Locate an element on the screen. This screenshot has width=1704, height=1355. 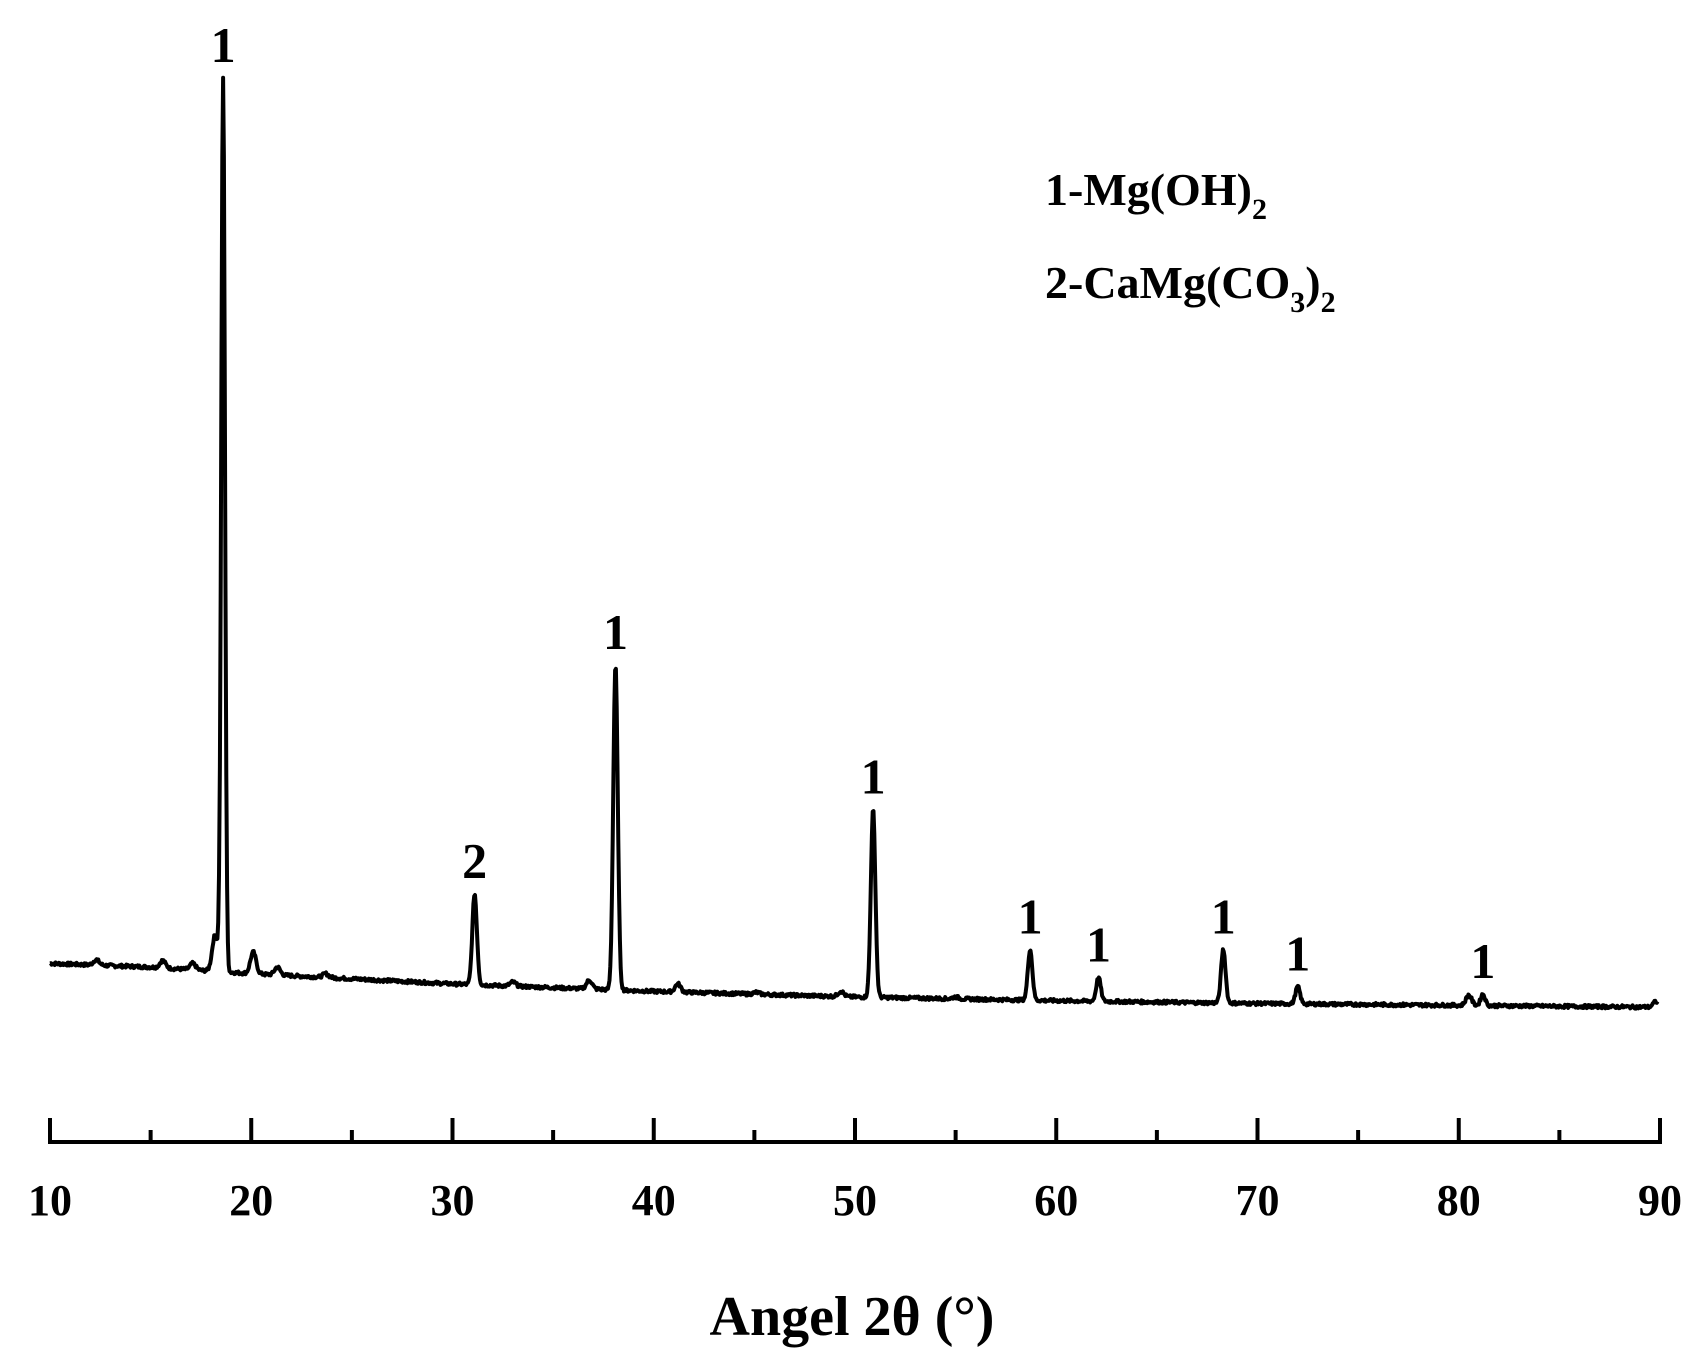
x-tick-label: 60 is located at coordinates (1056, 1200).